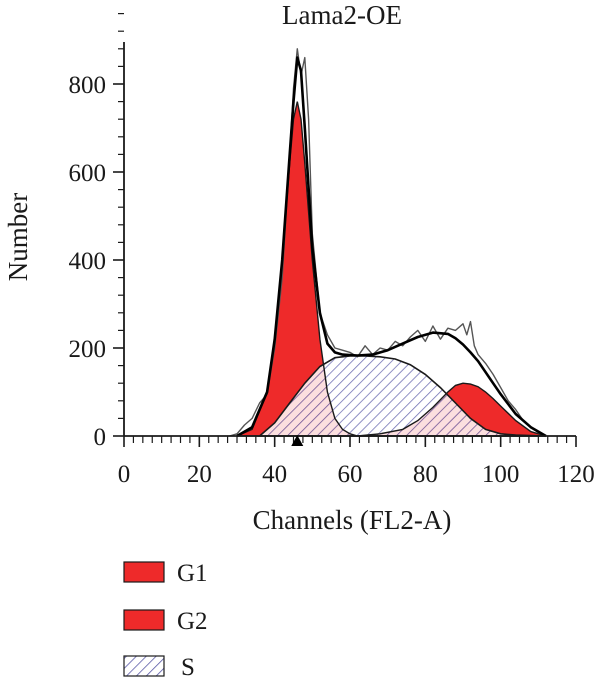  Describe the element at coordinates (88, 349) in the screenshot. I see `y-tick-label: 200` at that location.